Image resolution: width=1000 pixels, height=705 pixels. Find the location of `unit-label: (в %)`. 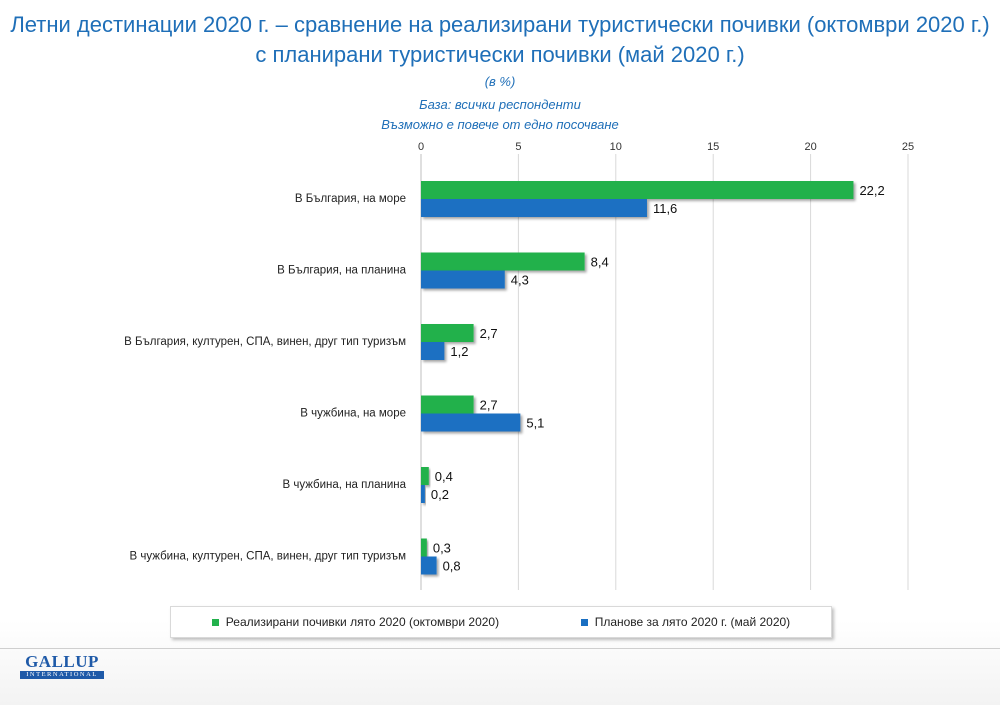

unit-label: (в %) is located at coordinates (500, 81).